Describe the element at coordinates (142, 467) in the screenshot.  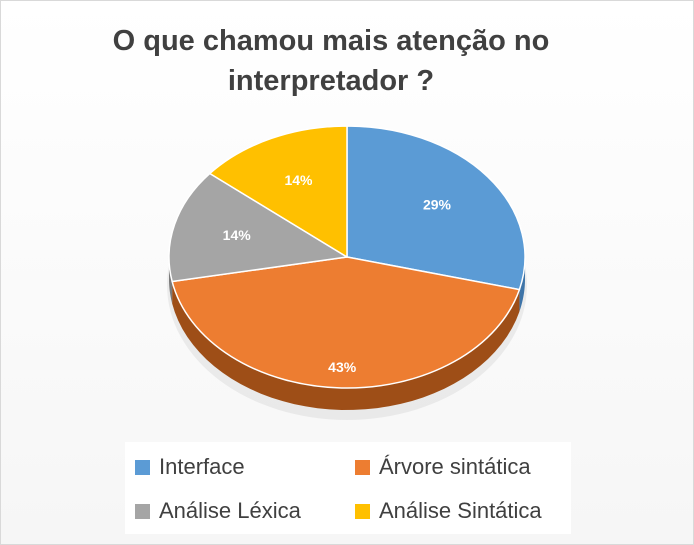
I see `legend-swatch-interface` at that location.